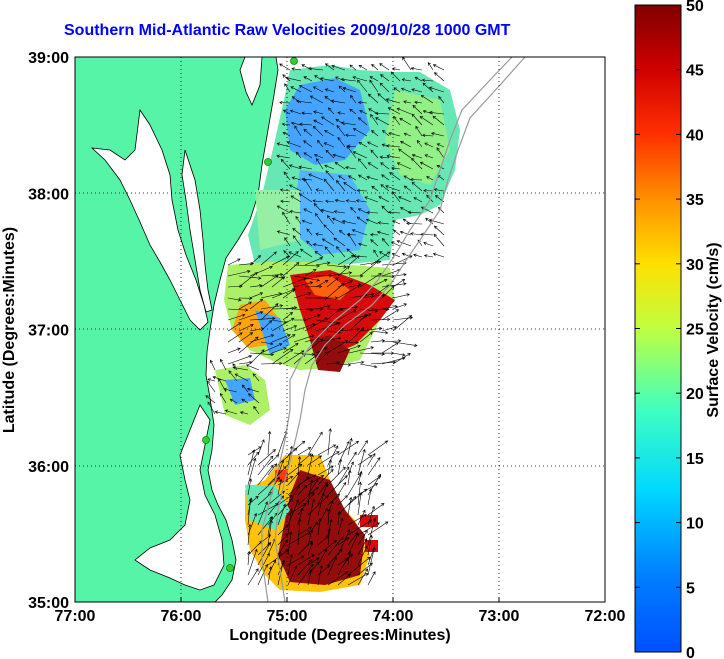 Image resolution: width=724 pixels, height=659 pixels. Describe the element at coordinates (695, 135) in the screenshot. I see `colorbar-tick-label: 40` at that location.